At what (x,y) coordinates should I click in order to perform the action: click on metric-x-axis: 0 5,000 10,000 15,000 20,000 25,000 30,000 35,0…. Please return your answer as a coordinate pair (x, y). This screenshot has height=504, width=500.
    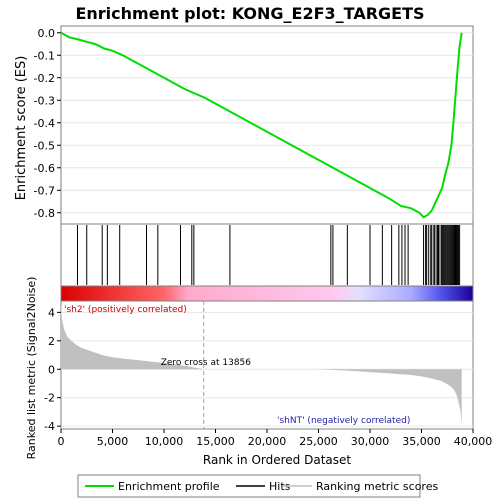
    Looking at the image, I should click on (275, 438).